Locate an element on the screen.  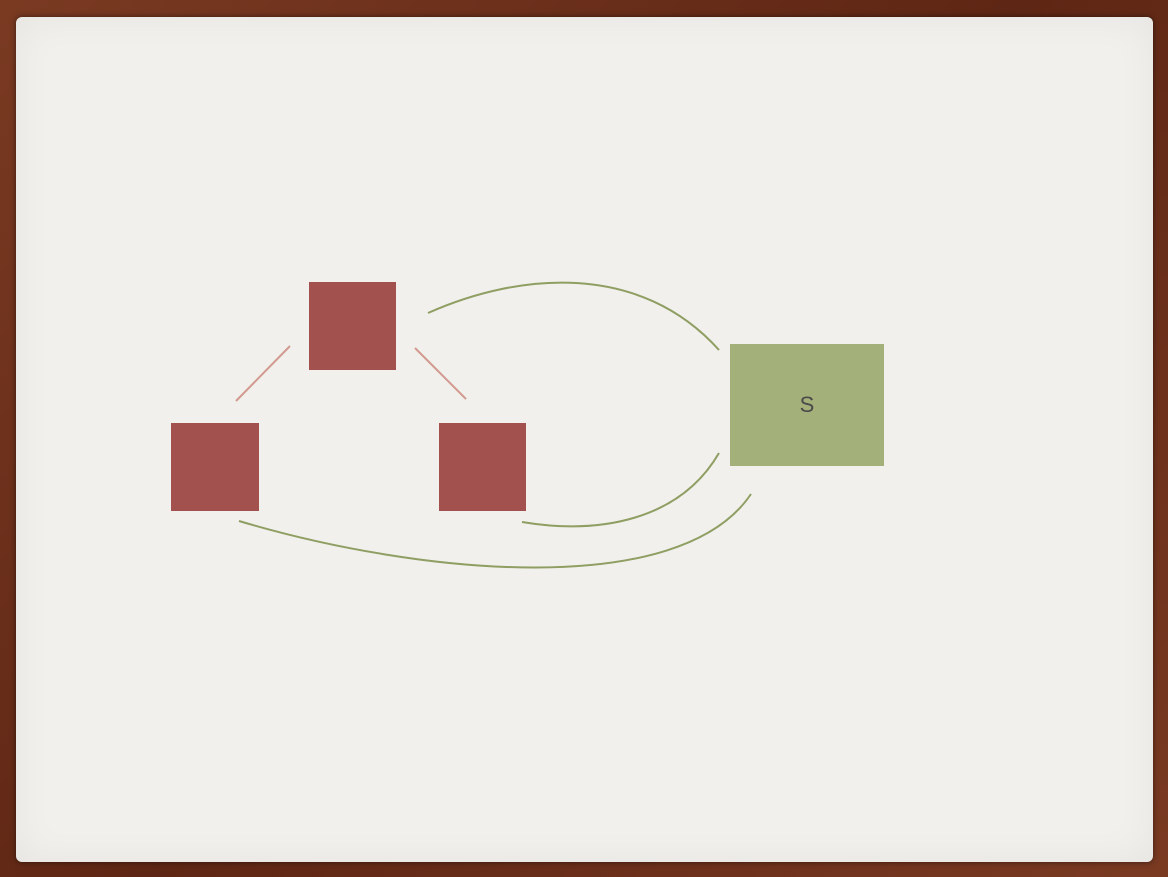
edge-top-right is located at coordinates (440, 373).